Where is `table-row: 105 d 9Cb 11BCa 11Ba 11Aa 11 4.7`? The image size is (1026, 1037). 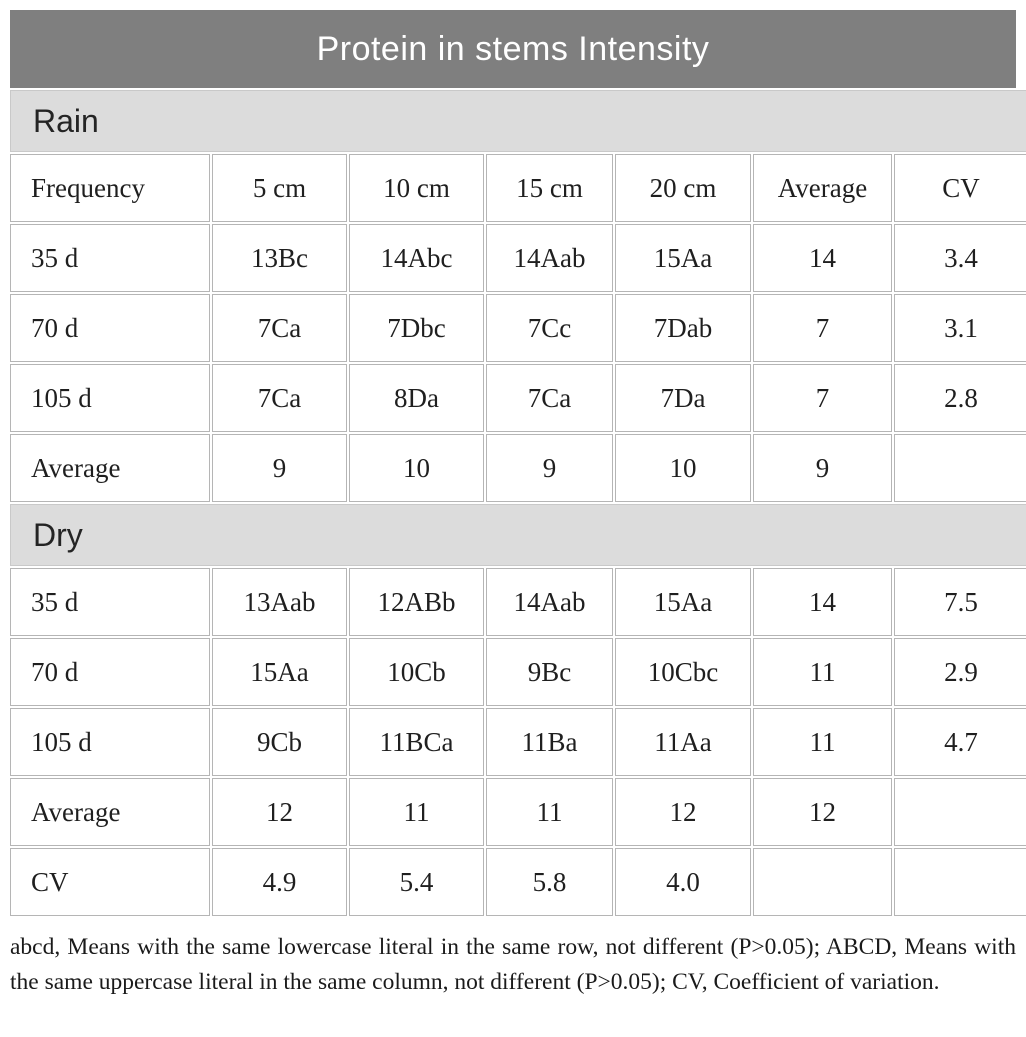 table-row: 105 d 9Cb 11BCa 11Ba 11Aa 11 4.7 is located at coordinates (518, 742).